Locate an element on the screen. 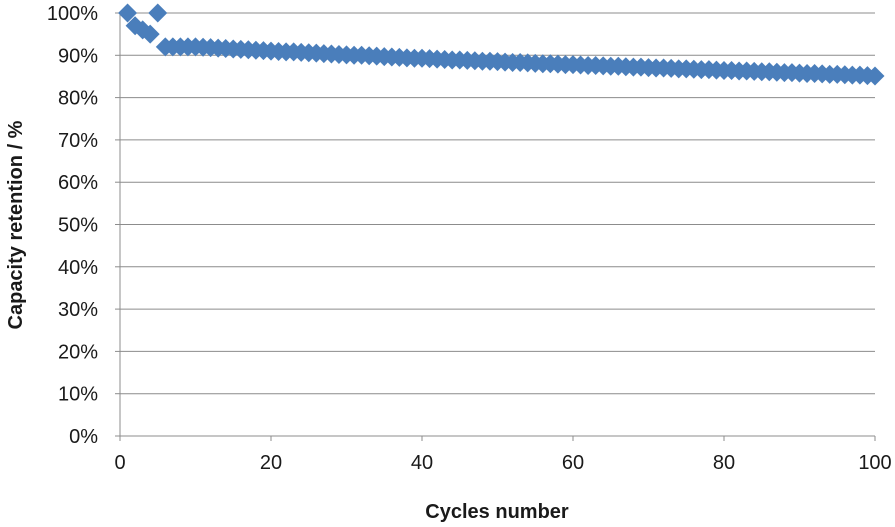 The width and height of the screenshot is (895, 527). y-tick-label: 70% is located at coordinates (78, 141).